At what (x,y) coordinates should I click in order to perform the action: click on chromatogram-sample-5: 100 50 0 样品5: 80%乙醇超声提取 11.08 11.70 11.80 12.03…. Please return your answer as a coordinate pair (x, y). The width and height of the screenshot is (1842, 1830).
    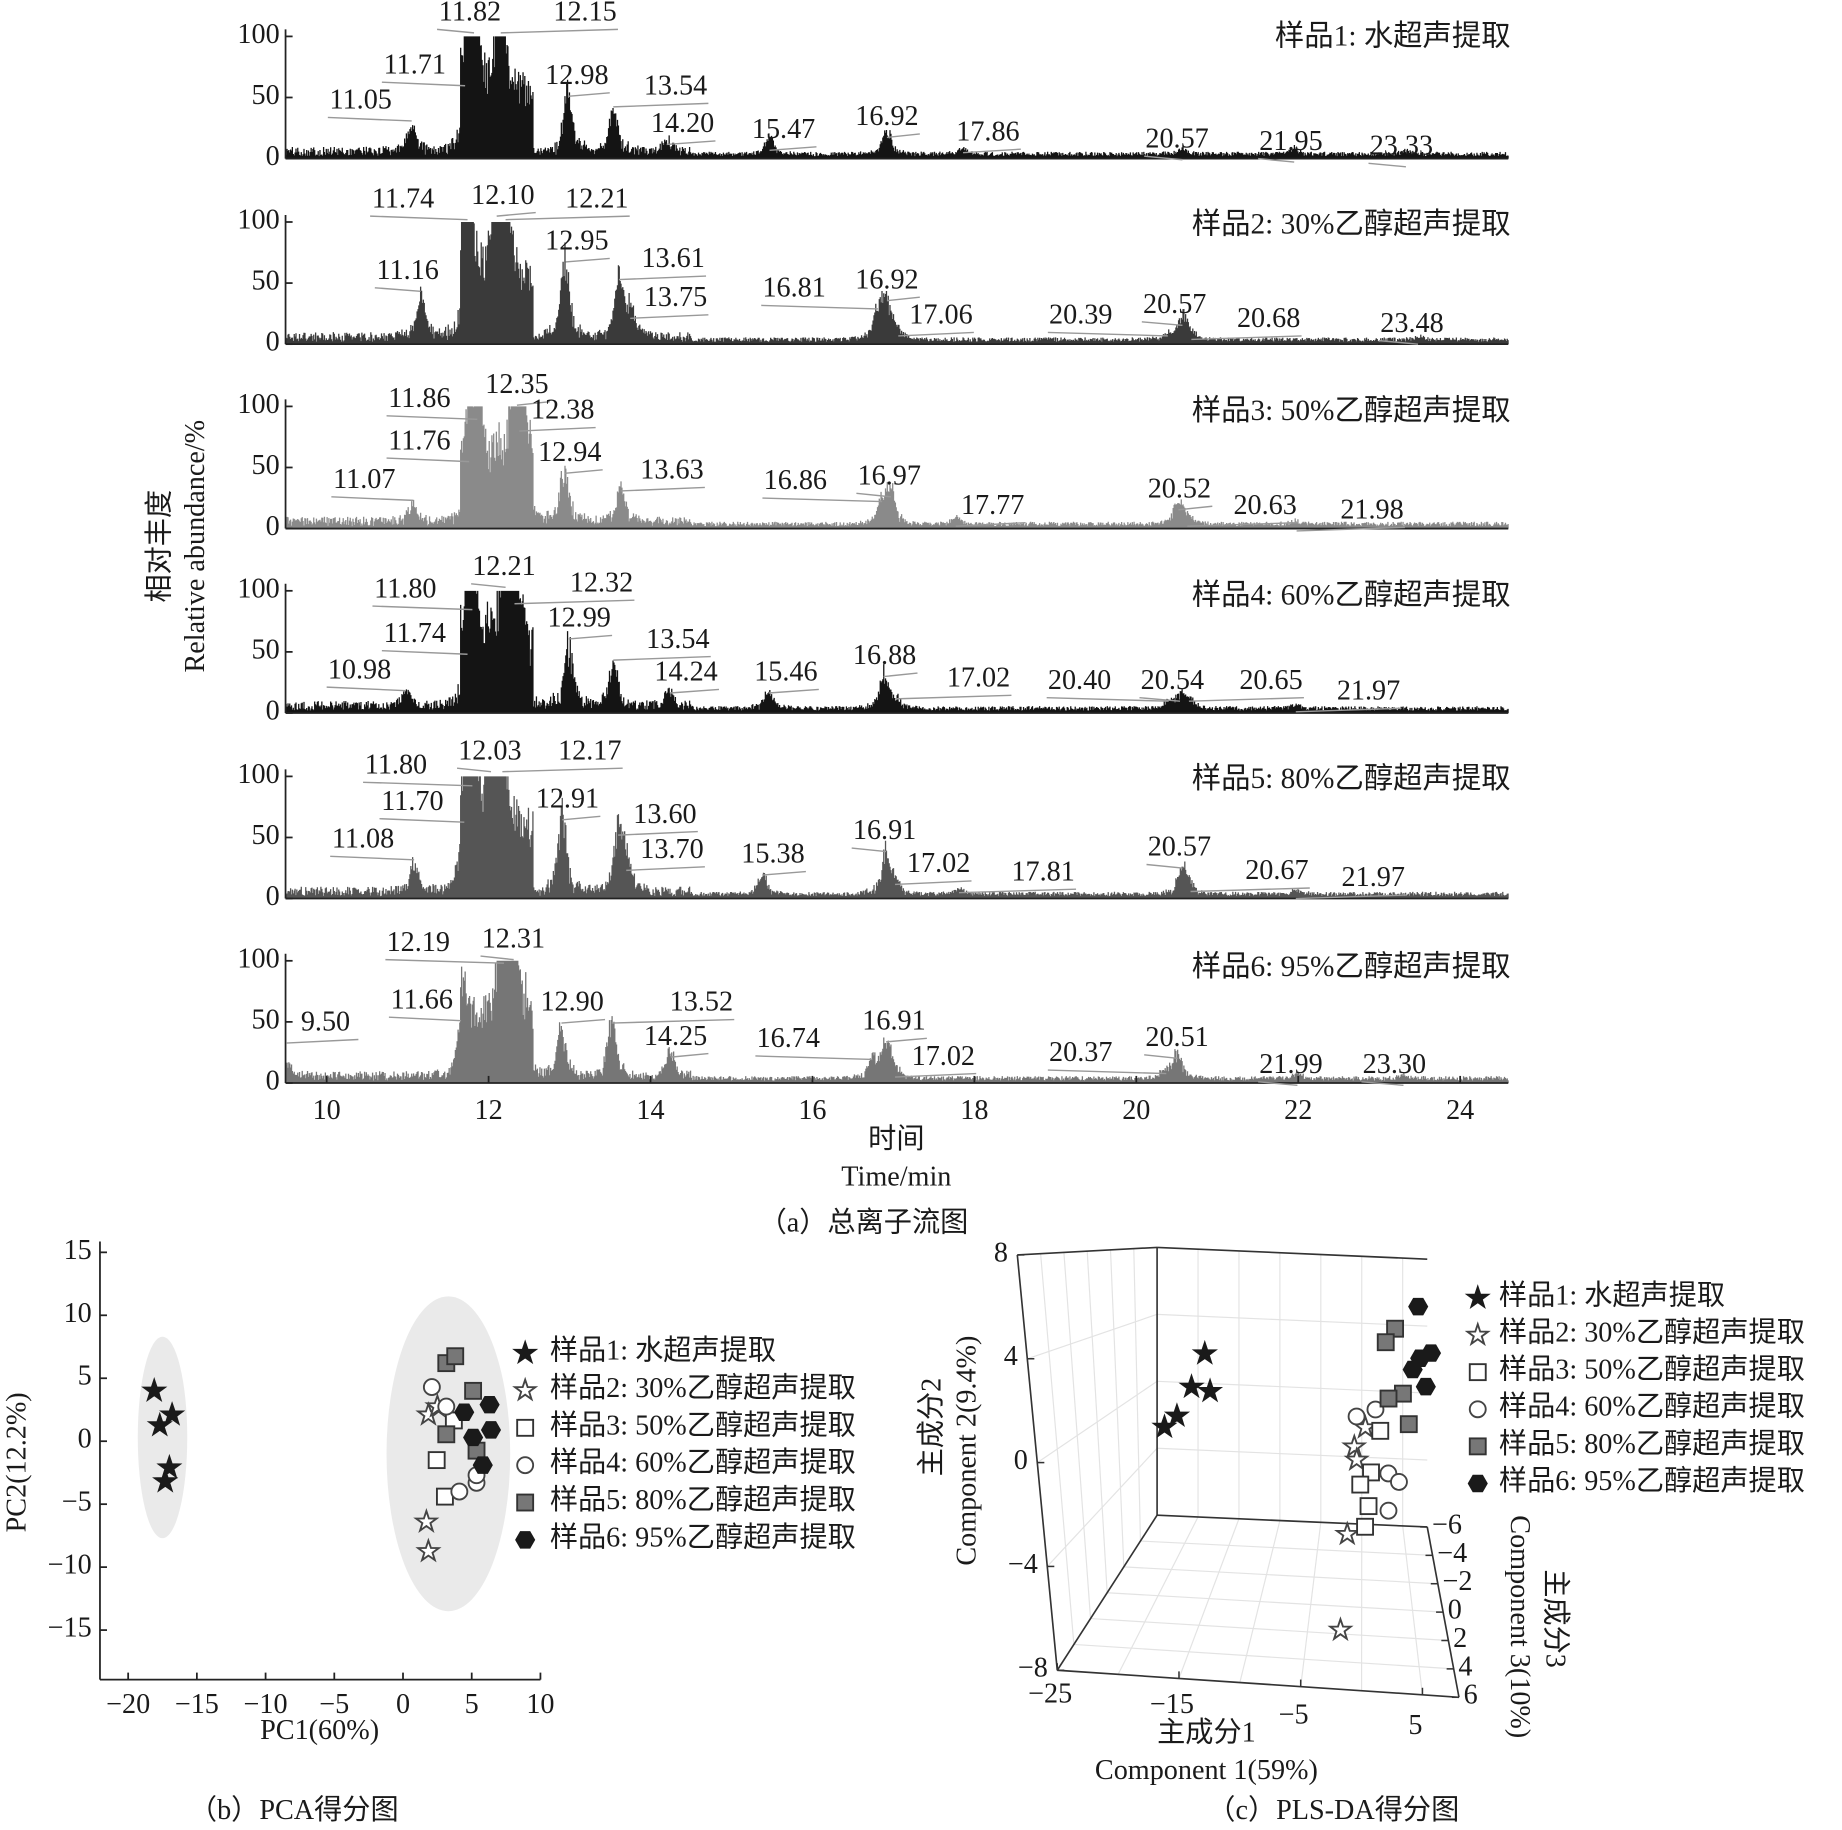
    Looking at the image, I should click on (873, 823).